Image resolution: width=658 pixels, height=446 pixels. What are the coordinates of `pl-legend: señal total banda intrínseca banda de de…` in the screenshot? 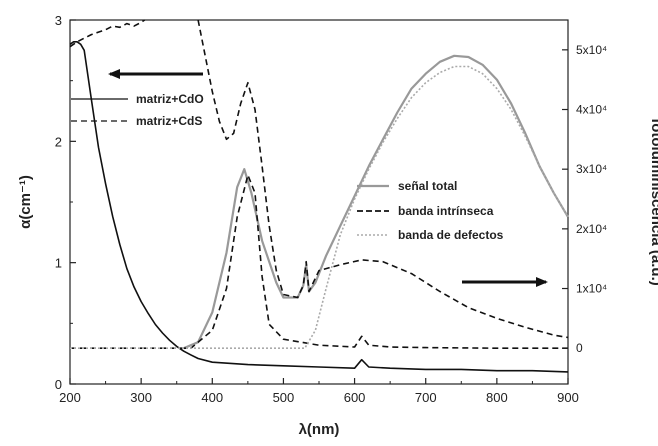 It's located at (430, 210).